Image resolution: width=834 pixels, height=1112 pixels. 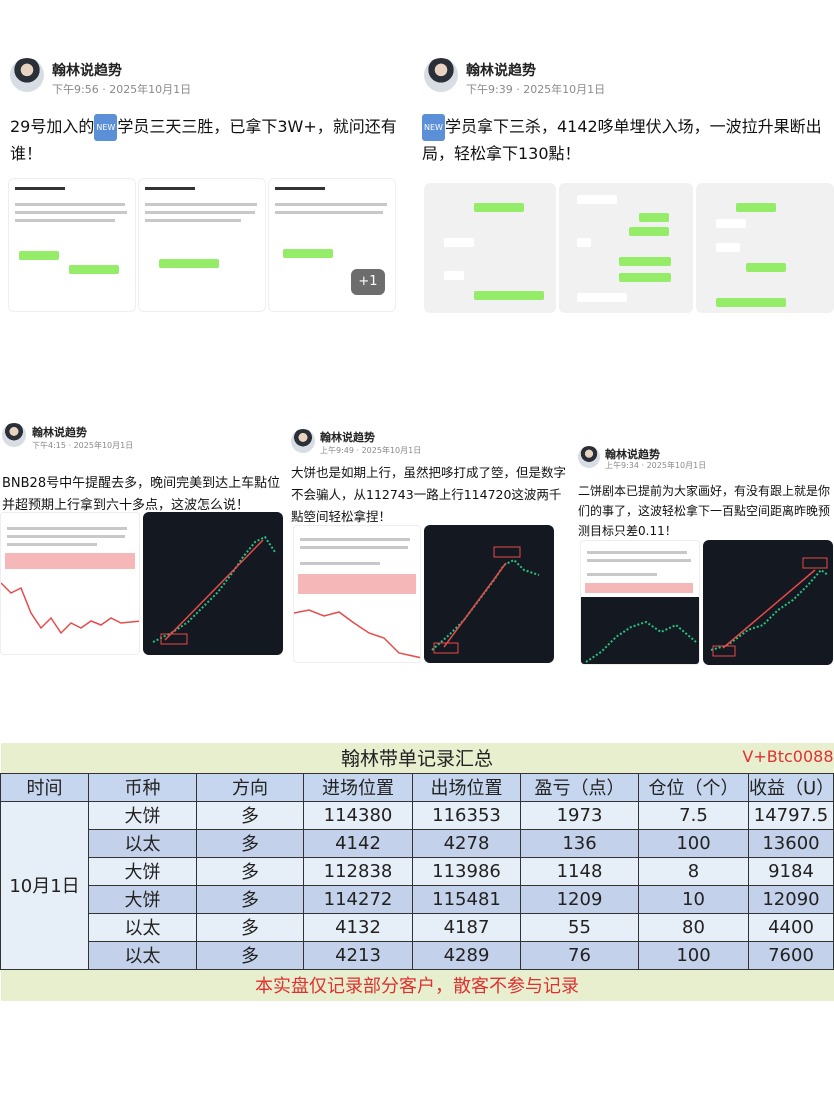 I want to click on table-header: 时间 币种 方向 进场位置 出场位置 盈亏（点） 仓位（个） 收益（U）, so click(x=417, y=787).